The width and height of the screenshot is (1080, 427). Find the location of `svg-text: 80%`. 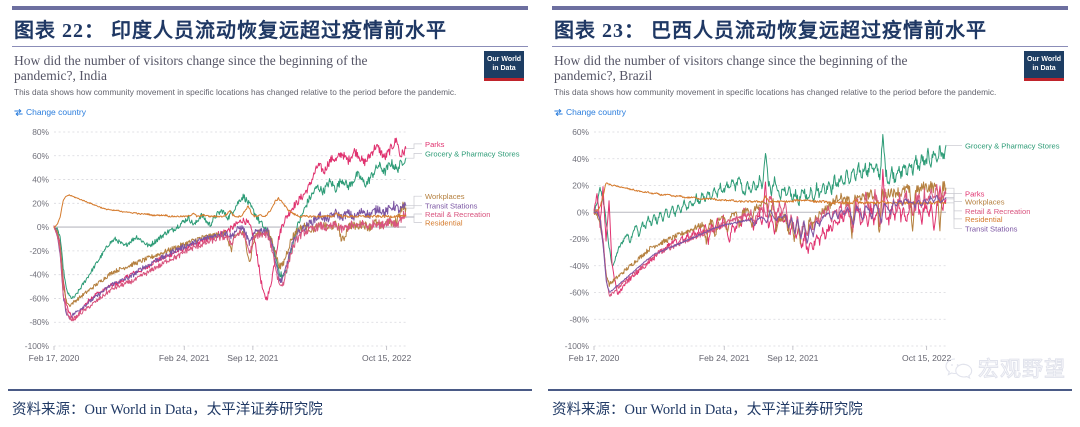

svg-text: 80% is located at coordinates (40, 132).